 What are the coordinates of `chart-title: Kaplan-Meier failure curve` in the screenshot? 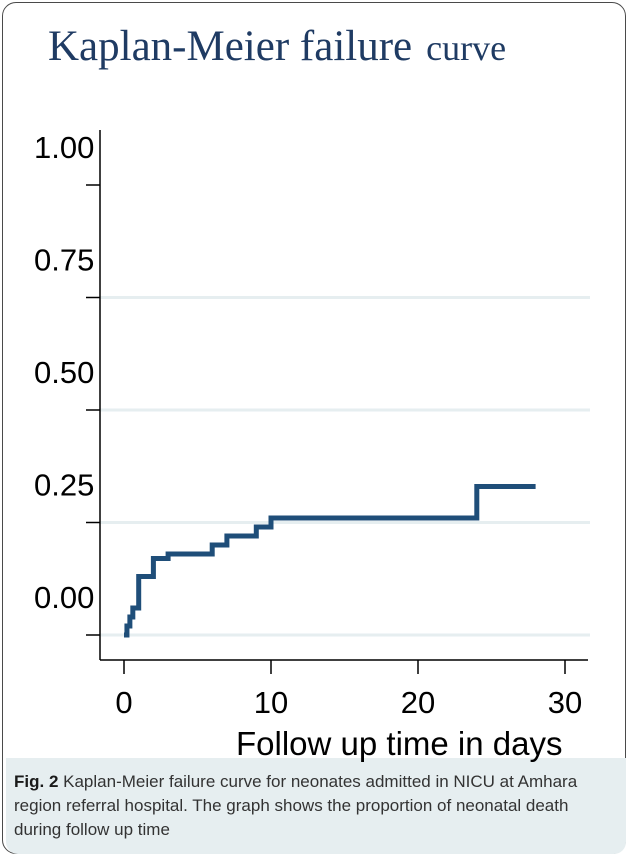 It's located at (277, 46).